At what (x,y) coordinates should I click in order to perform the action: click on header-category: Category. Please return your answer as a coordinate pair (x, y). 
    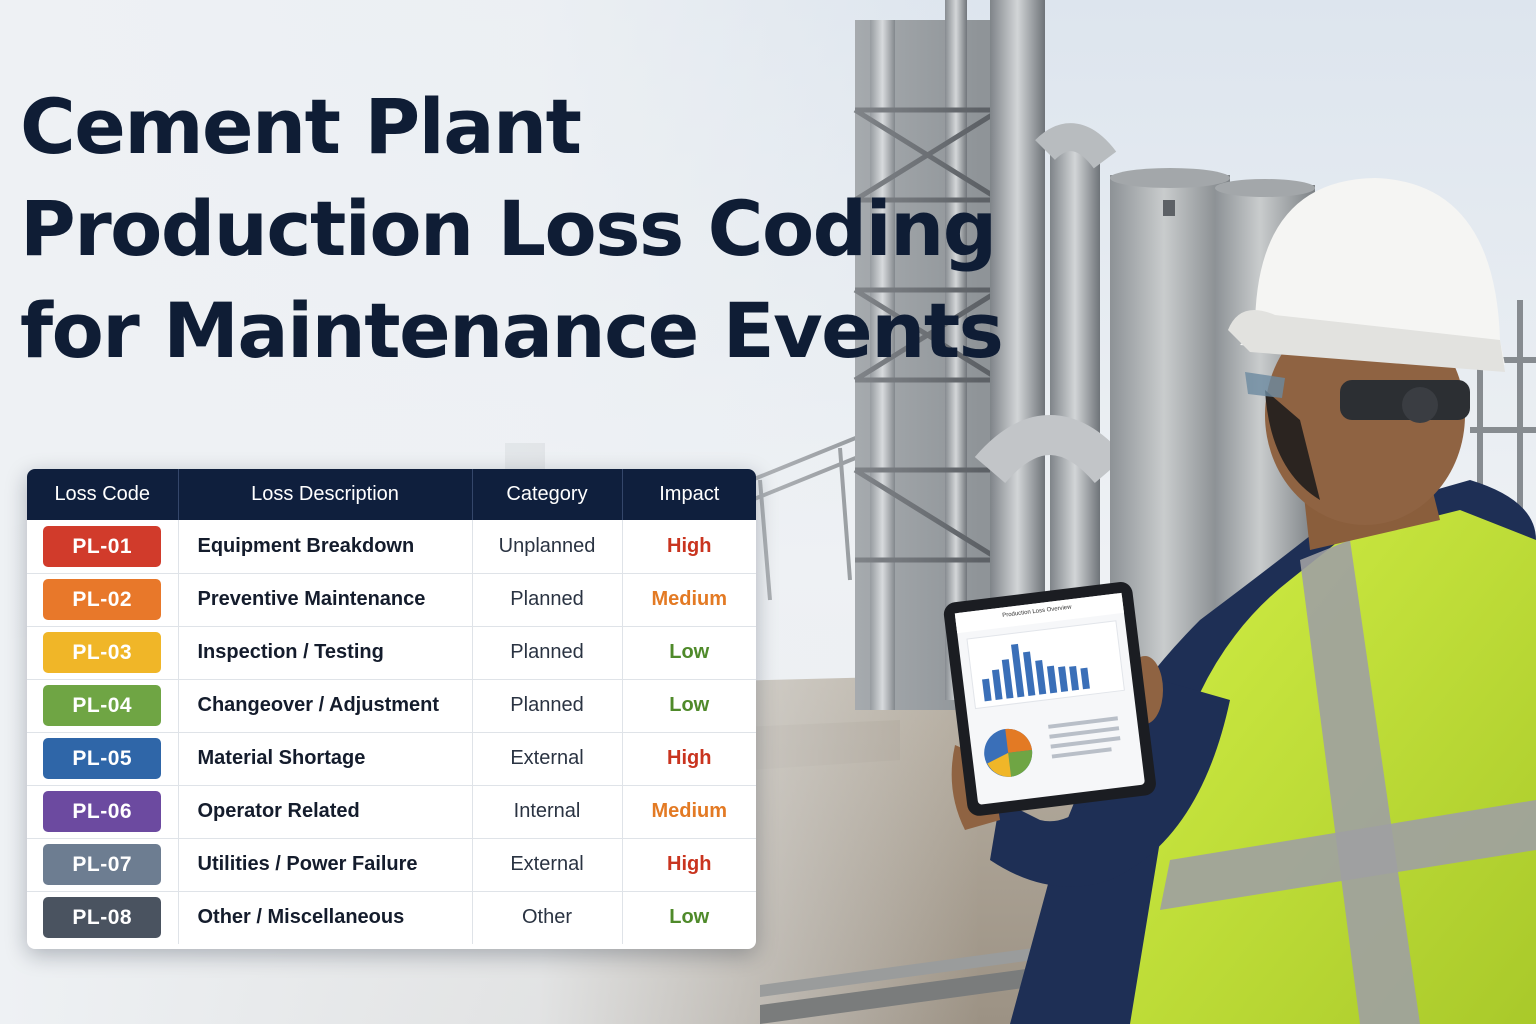
    Looking at the image, I should click on (547, 494).